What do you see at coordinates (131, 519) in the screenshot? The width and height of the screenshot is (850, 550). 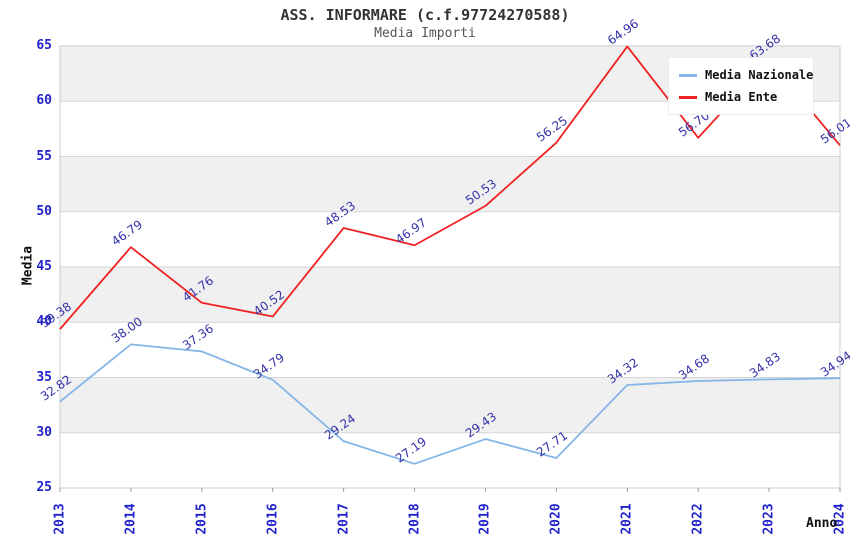 I see `x-tick-label: 2014` at bounding box center [131, 519].